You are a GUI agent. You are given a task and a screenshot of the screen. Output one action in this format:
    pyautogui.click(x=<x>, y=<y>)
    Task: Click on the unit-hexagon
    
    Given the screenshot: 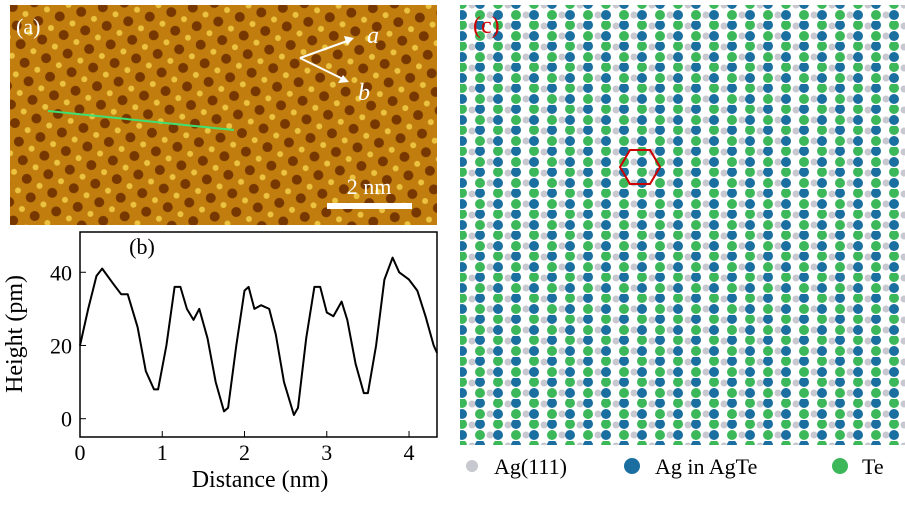 What is the action you would take?
    pyautogui.click(x=640, y=167)
    